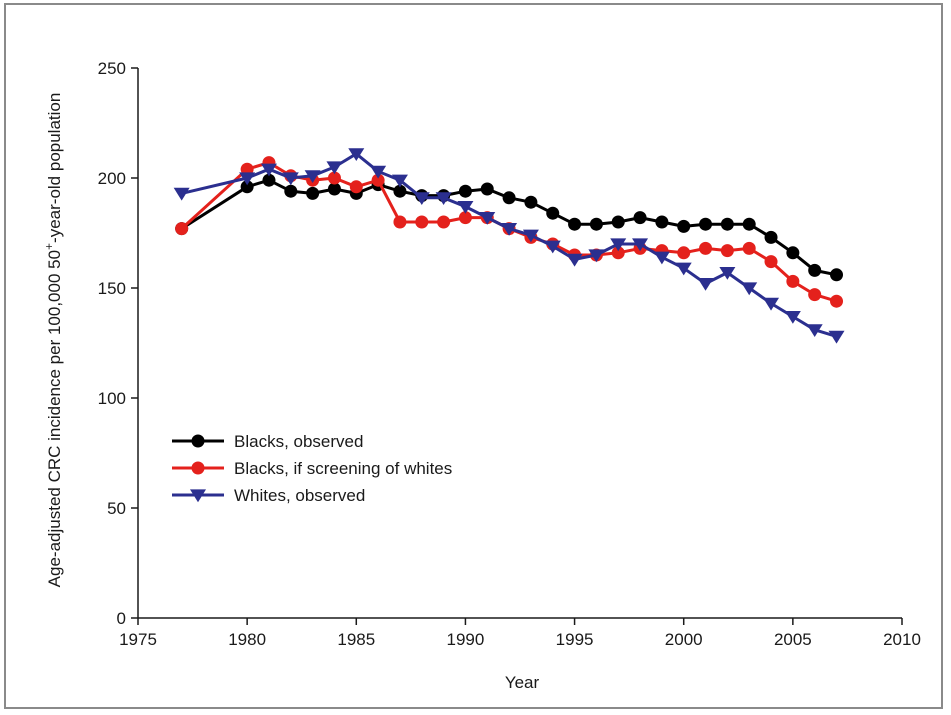 This screenshot has width=951, height=715. What do you see at coordinates (522, 682) in the screenshot?
I see `x-axis-title: Year` at bounding box center [522, 682].